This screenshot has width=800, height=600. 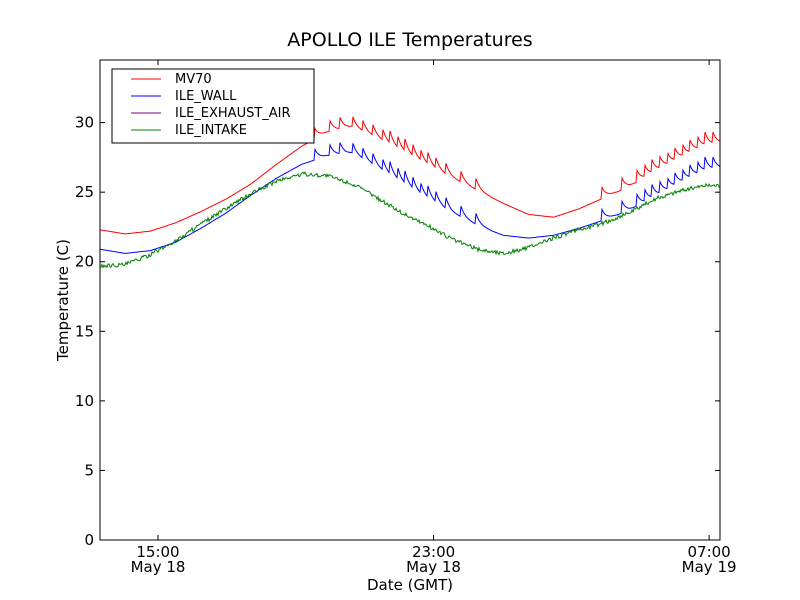 I want to click on x-axis-label: Date (GMT), so click(x=410, y=585).